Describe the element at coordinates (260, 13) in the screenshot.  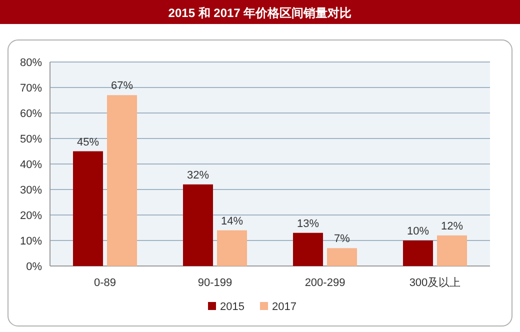
I see `chart-title: 2015 和 2017 年价格区间销量对比` at that location.